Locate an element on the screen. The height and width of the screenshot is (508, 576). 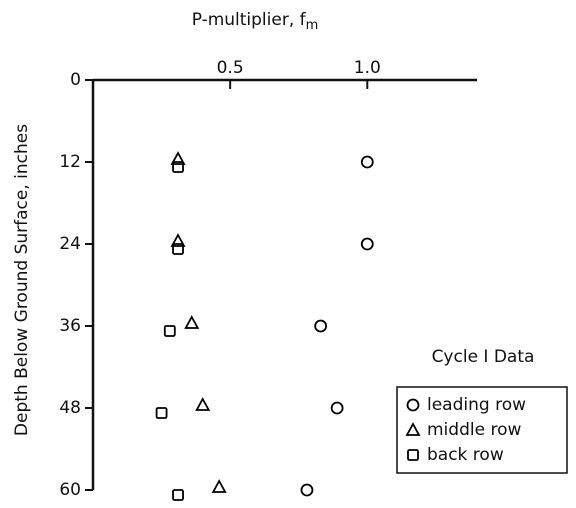
legend-box is located at coordinates (482, 430).